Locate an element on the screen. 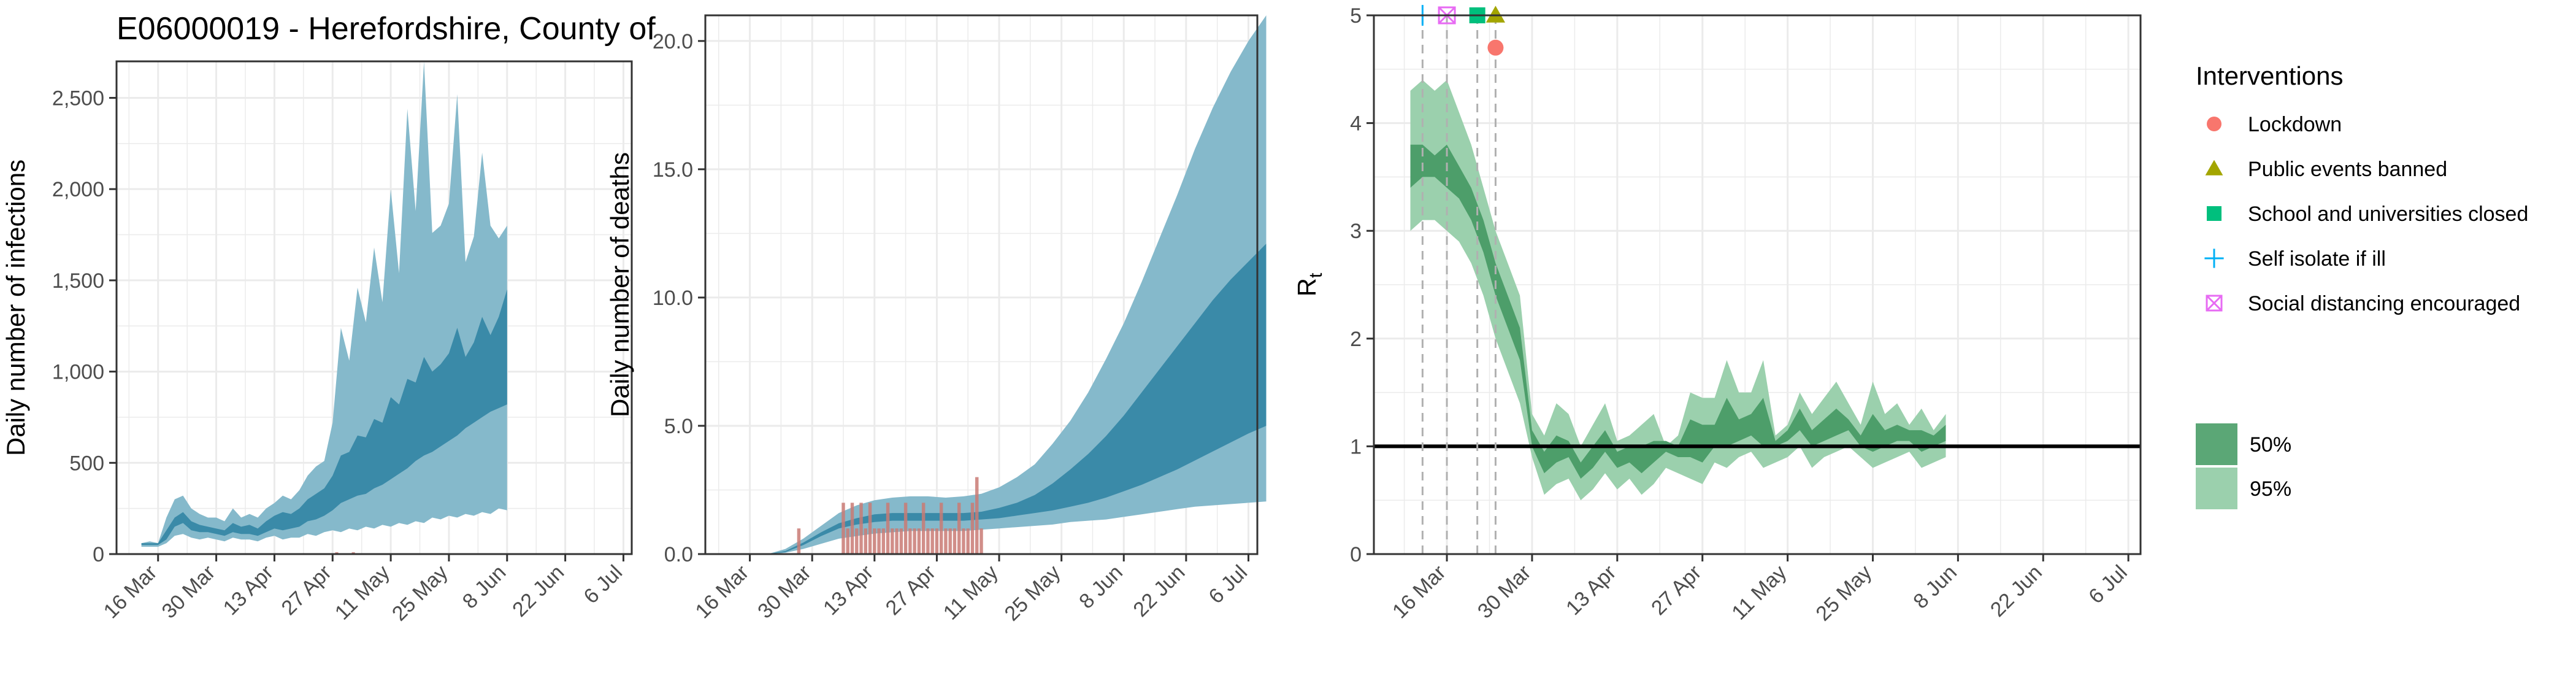 This screenshot has height=686, width=2576. boxcross-d2 is located at coordinates (2214, 303).